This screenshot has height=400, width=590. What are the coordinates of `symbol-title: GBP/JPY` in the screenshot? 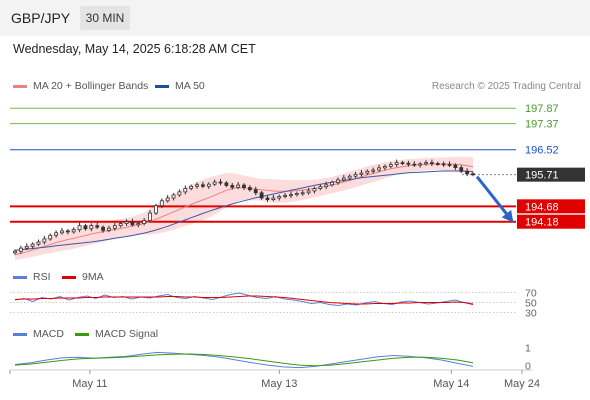 It's located at (41, 18).